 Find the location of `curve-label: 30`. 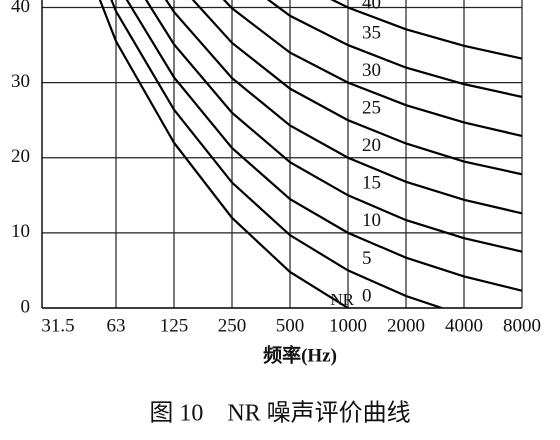

curve-label: 30 is located at coordinates (371, 70).